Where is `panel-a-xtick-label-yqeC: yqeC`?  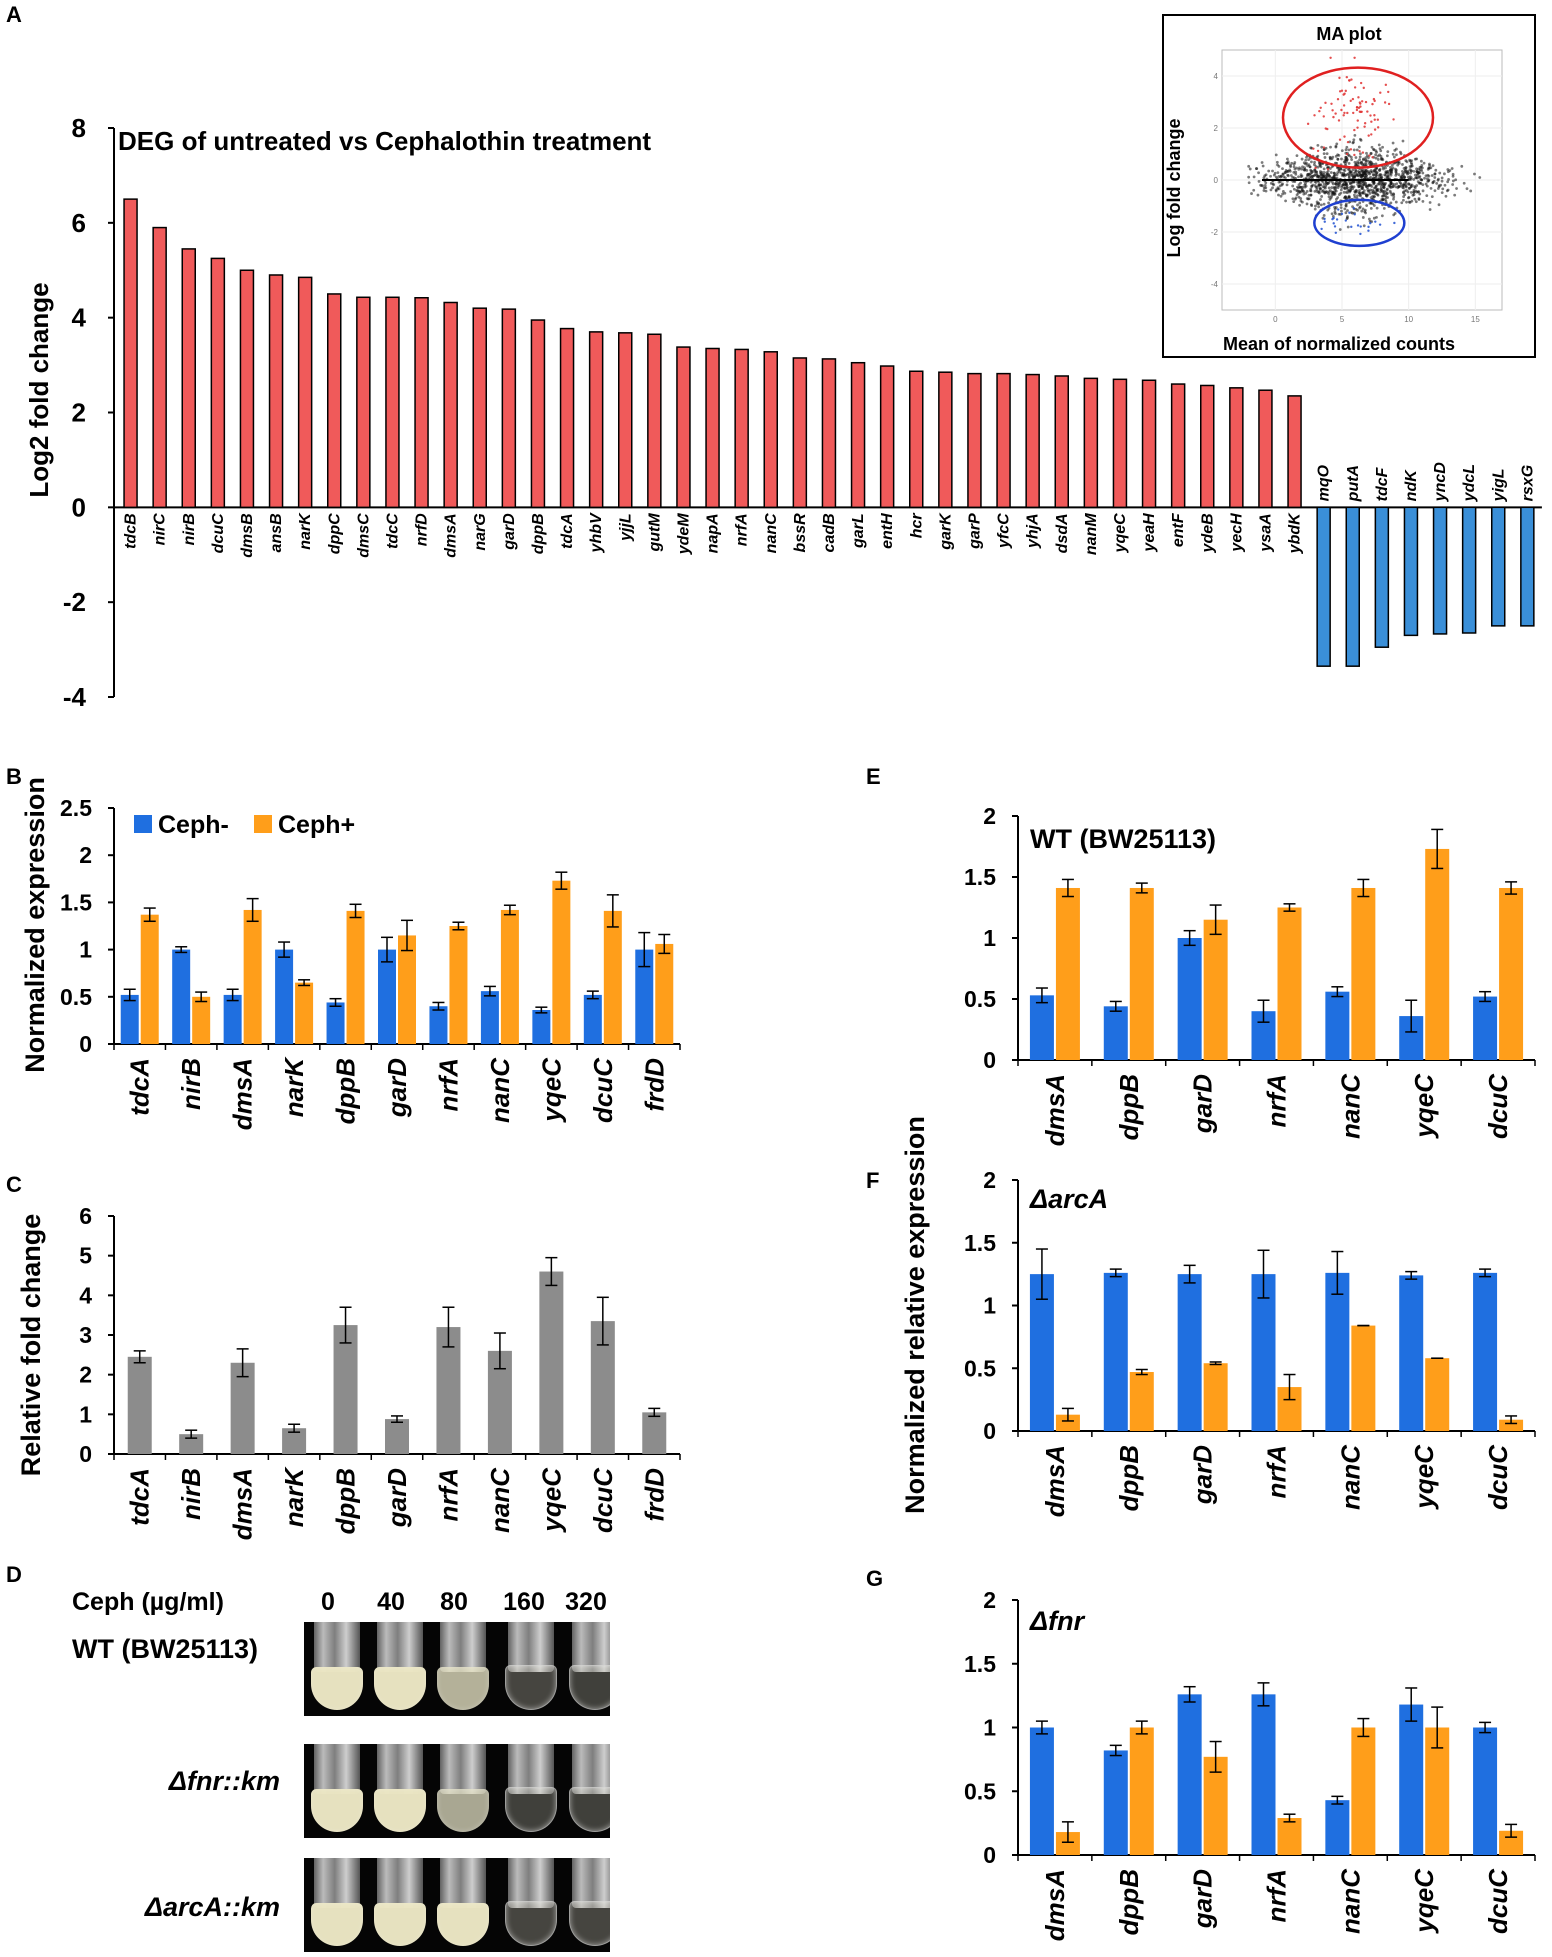 panel-a-xtick-label-yqeC: yqeC is located at coordinates (1120, 533).